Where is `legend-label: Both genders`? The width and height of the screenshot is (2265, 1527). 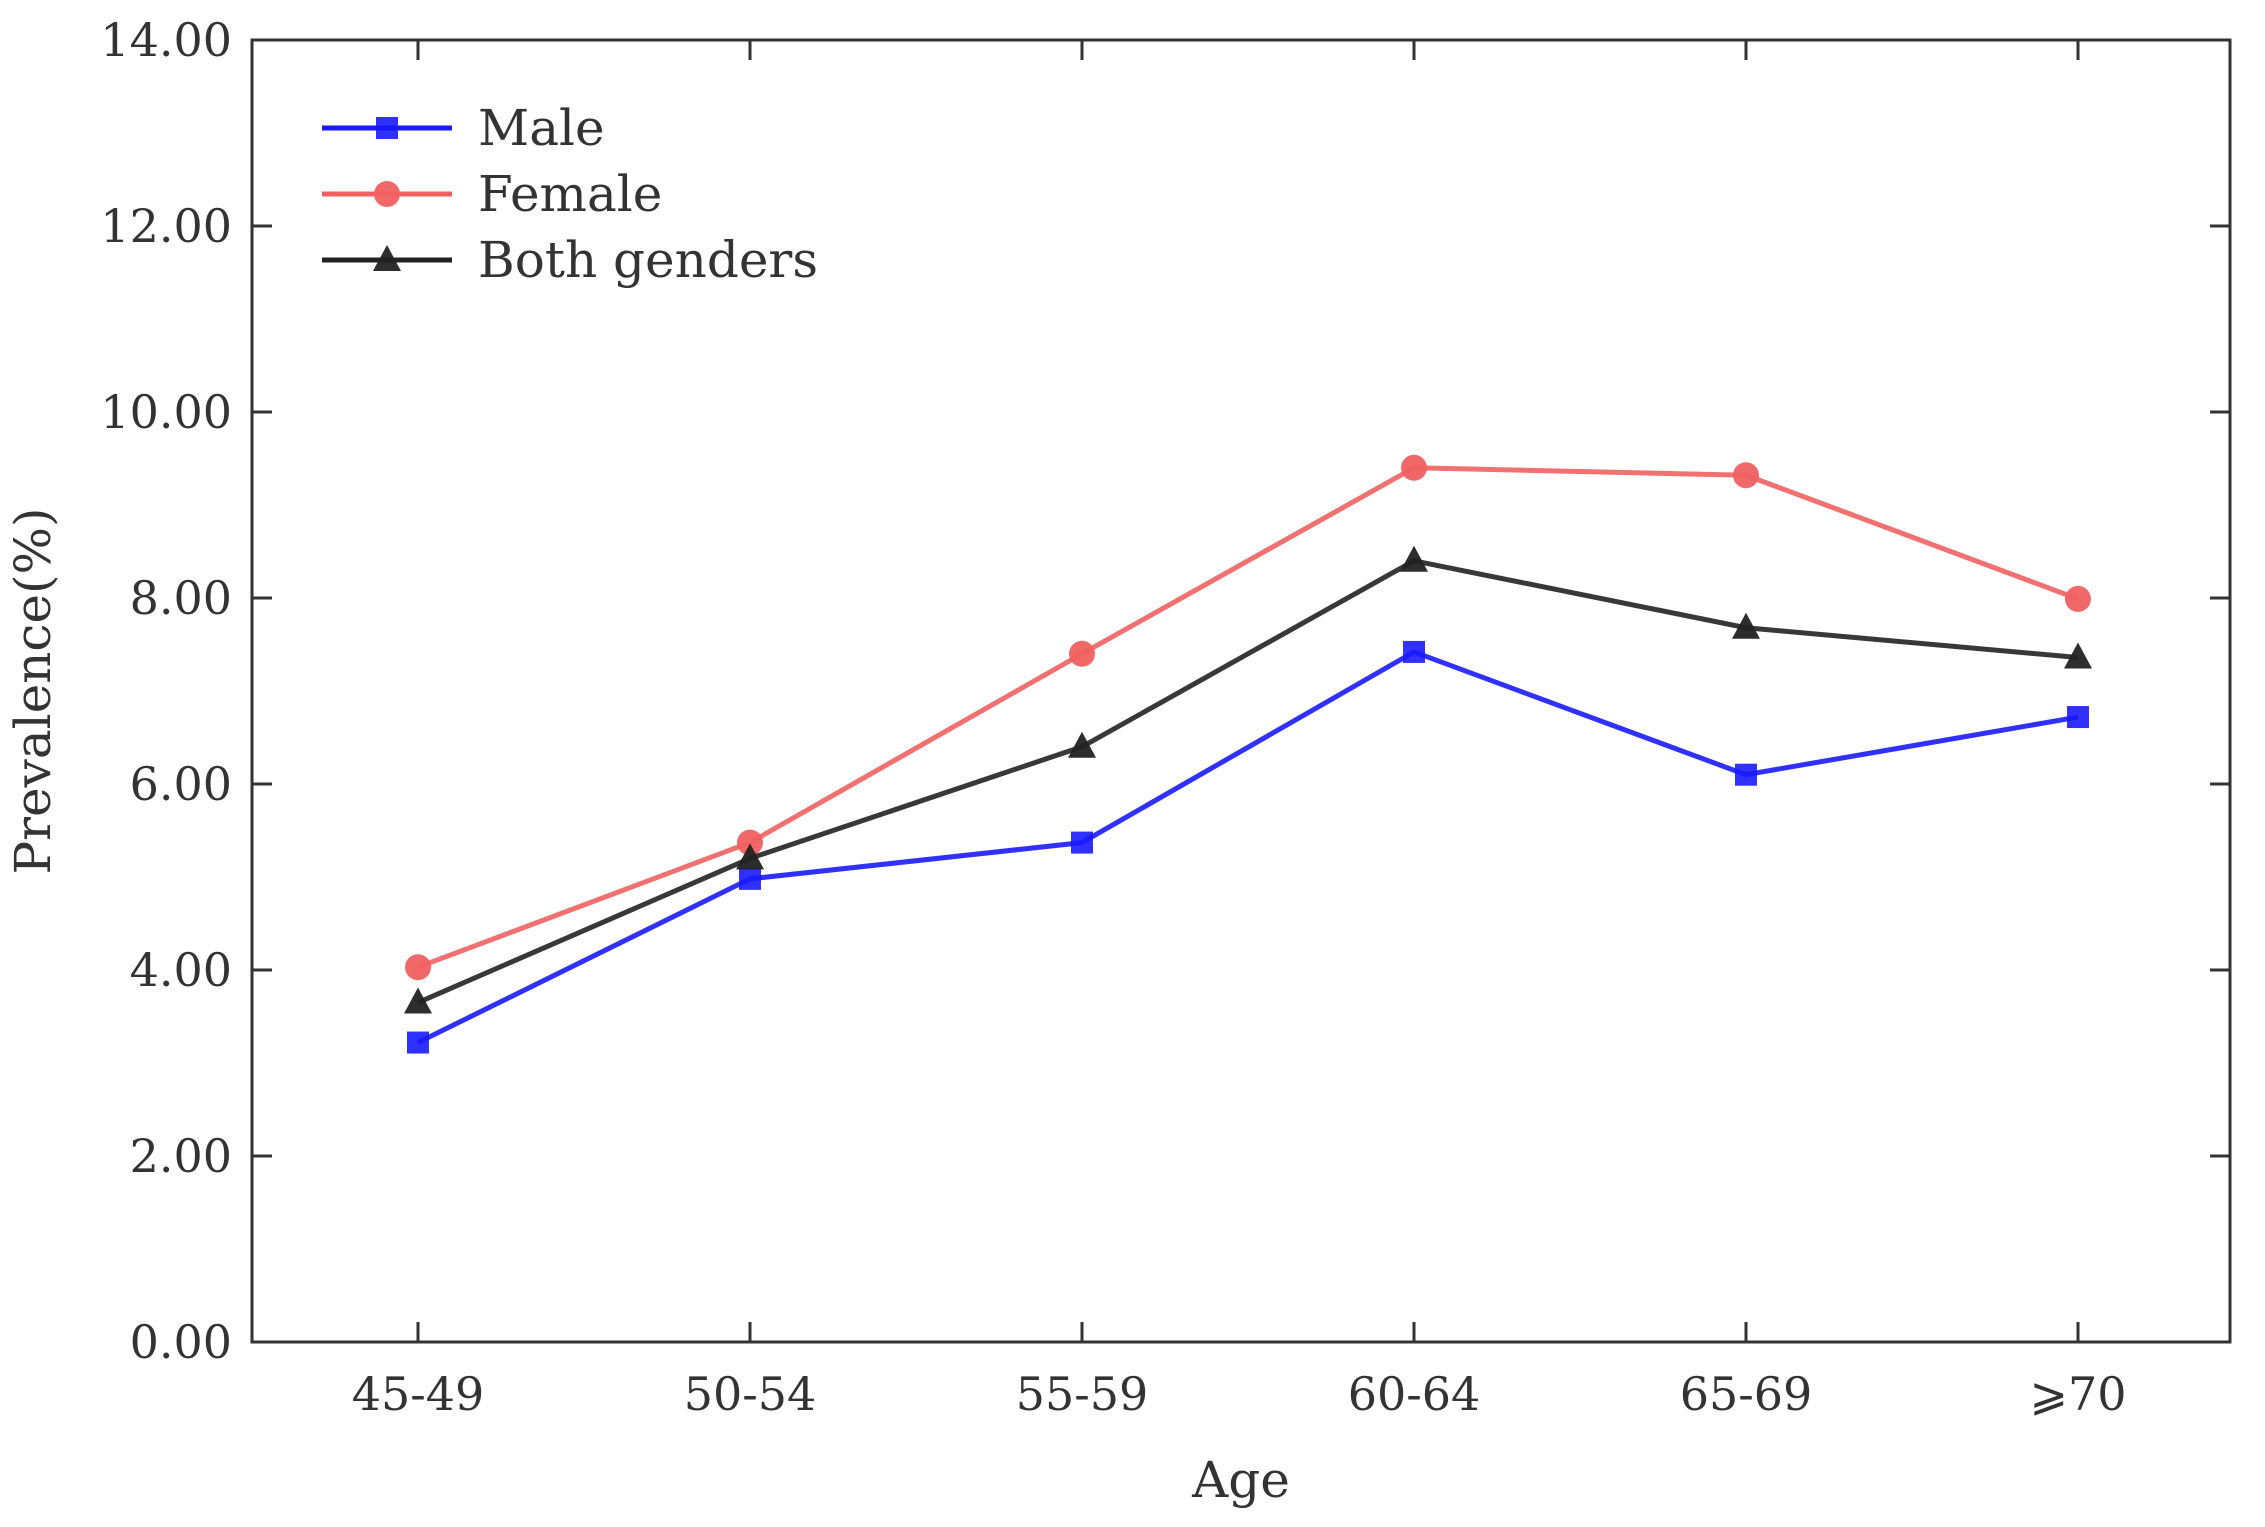
legend-label: Both genders is located at coordinates (648, 260).